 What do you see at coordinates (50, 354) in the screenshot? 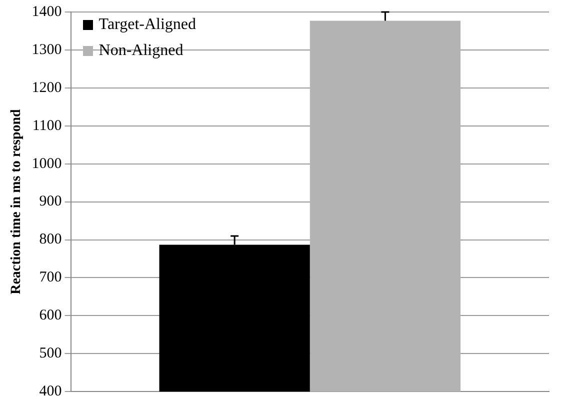
I see `y-tick-label: 500` at bounding box center [50, 354].